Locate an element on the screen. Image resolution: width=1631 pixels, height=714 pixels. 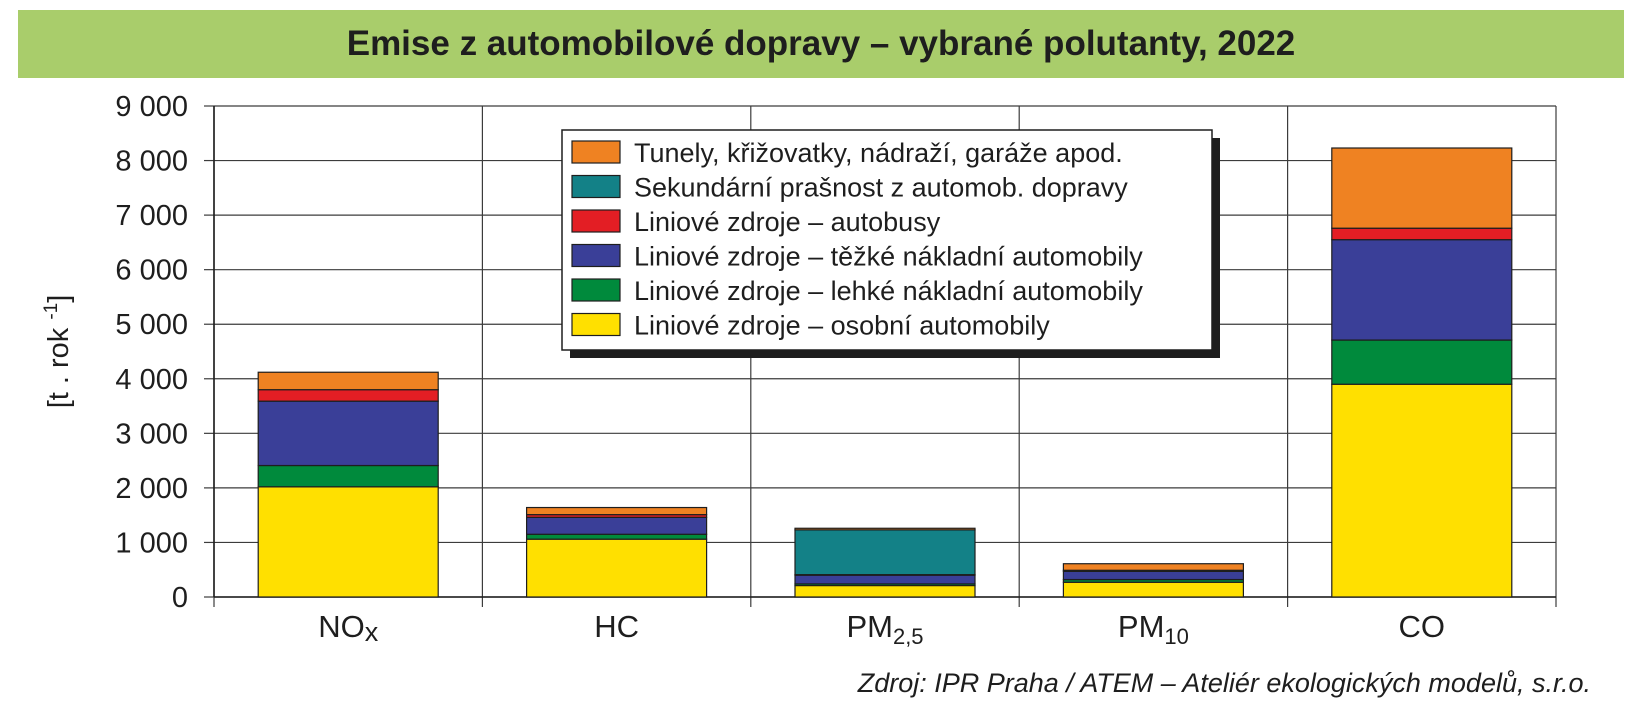
ytick-label-0: 0 is located at coordinates (180, 598).